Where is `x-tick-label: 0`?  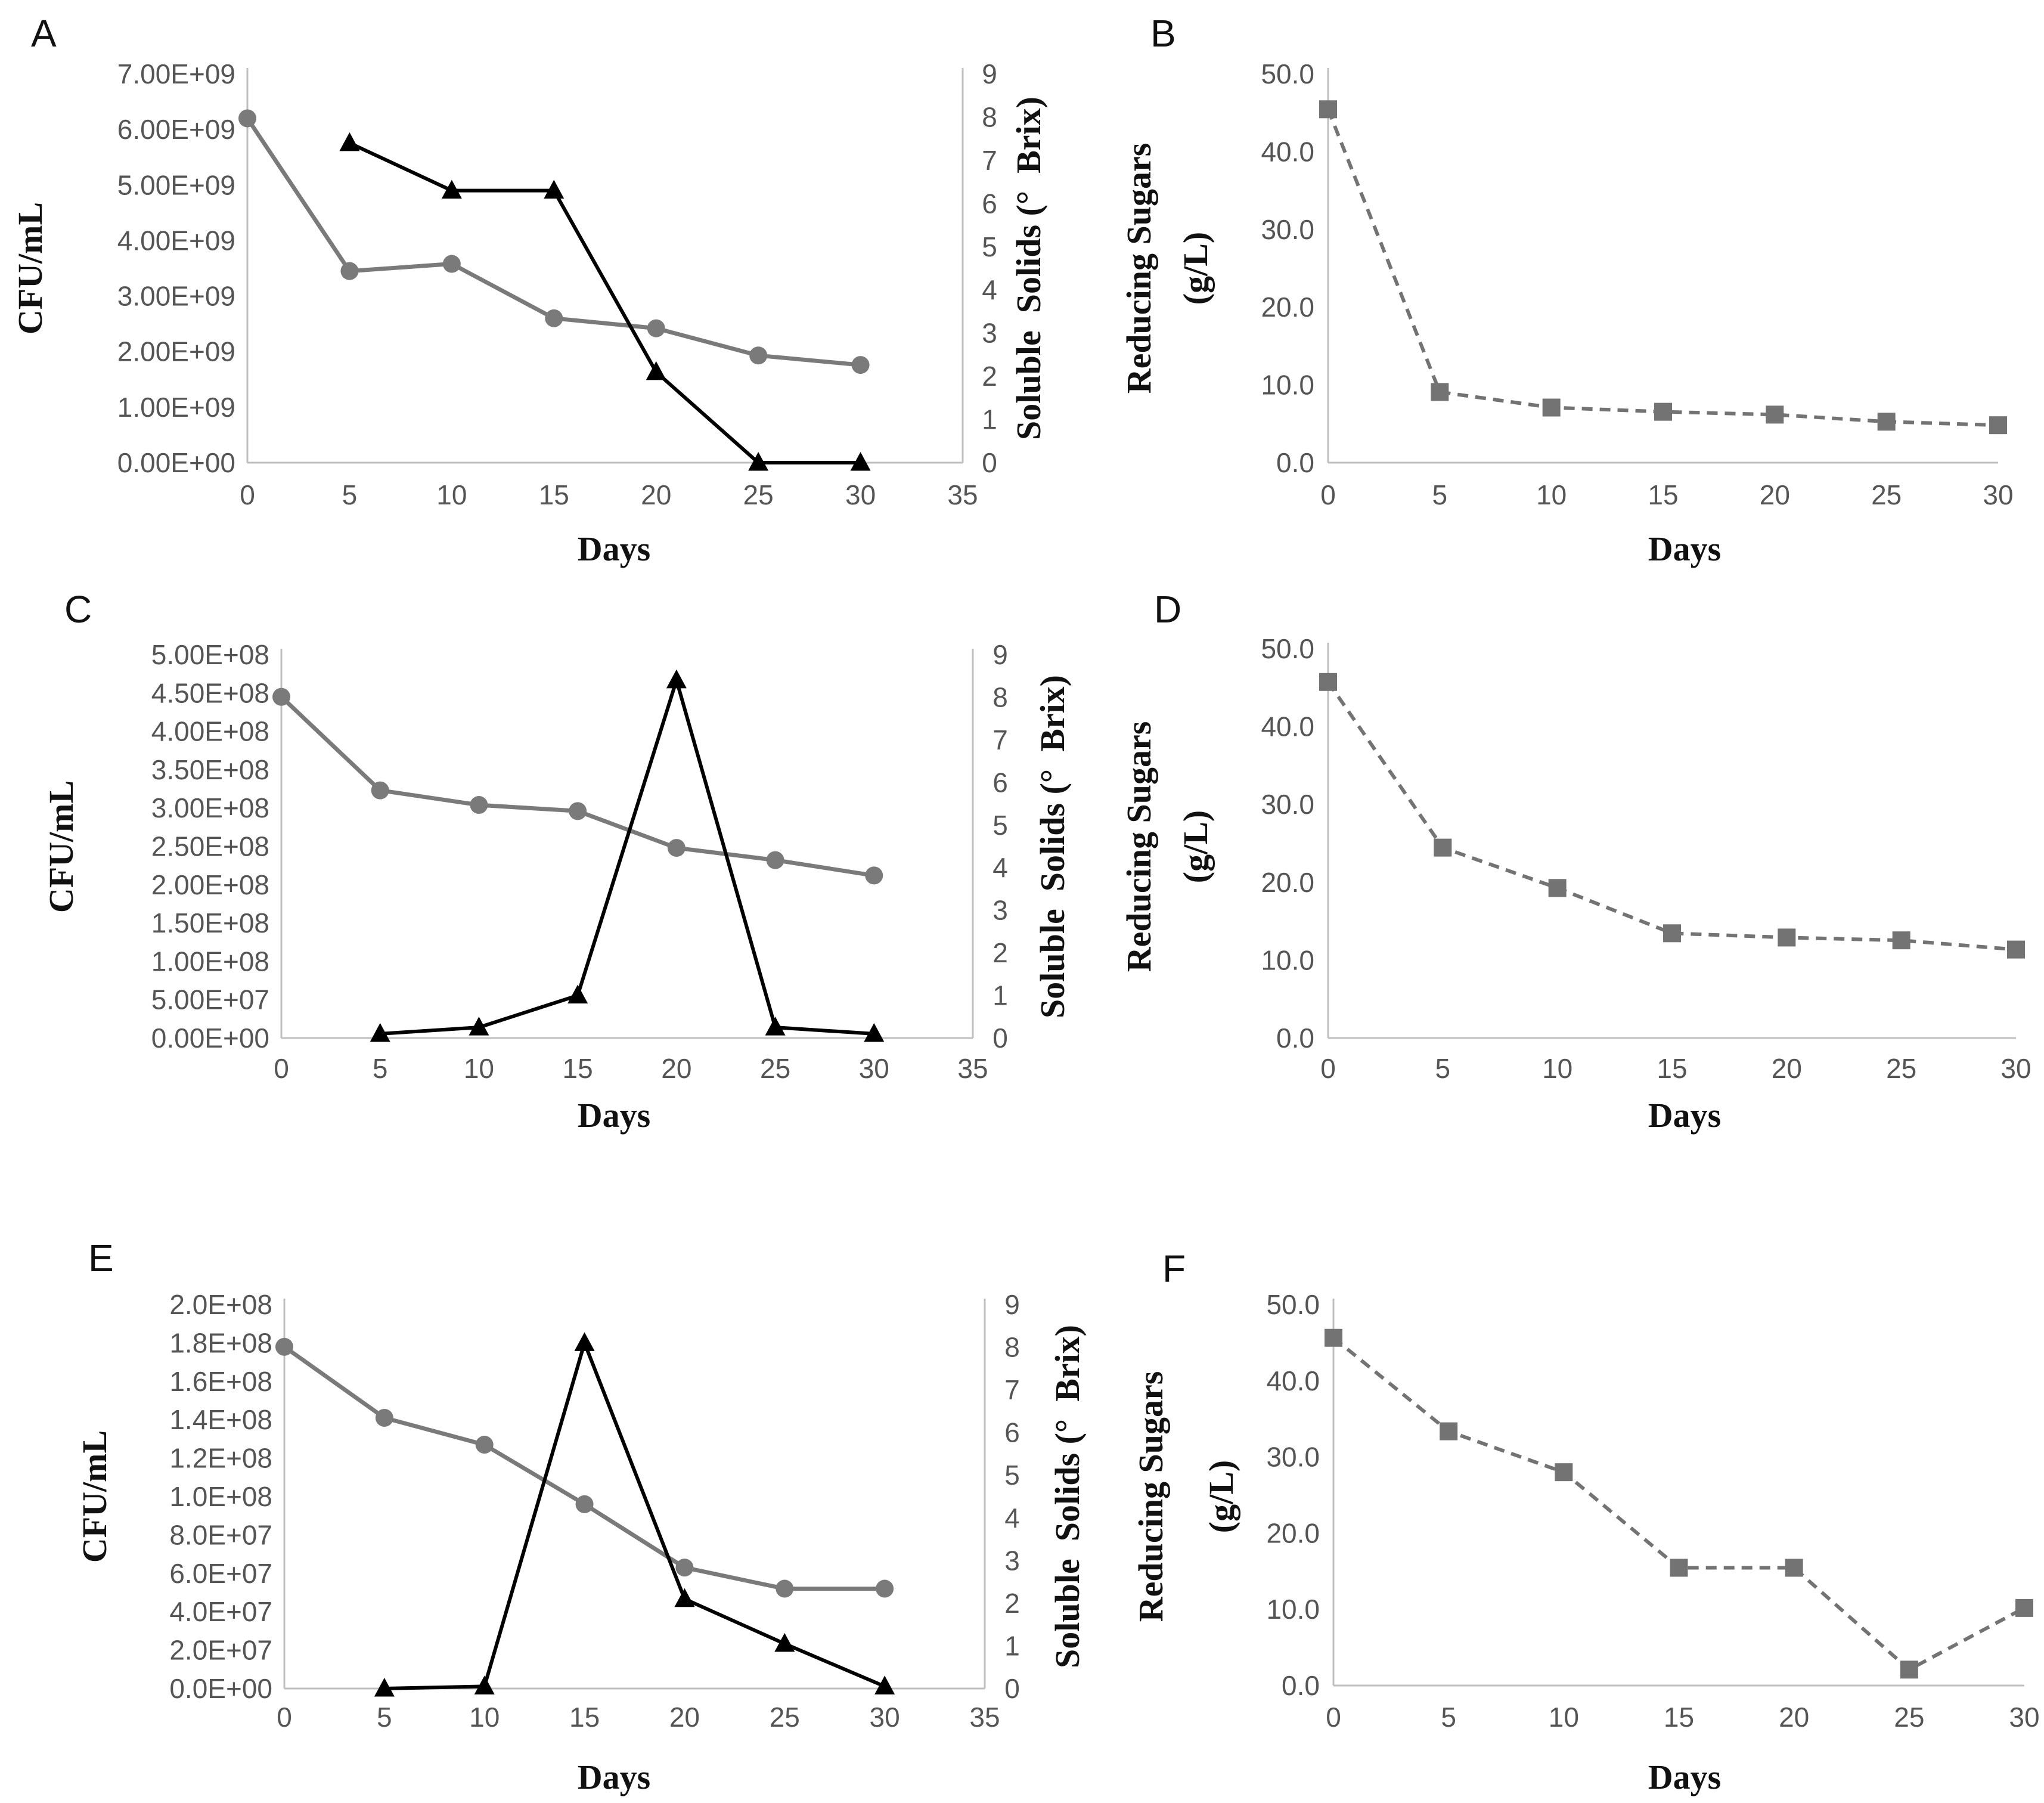 x-tick-label: 0 is located at coordinates (247, 494).